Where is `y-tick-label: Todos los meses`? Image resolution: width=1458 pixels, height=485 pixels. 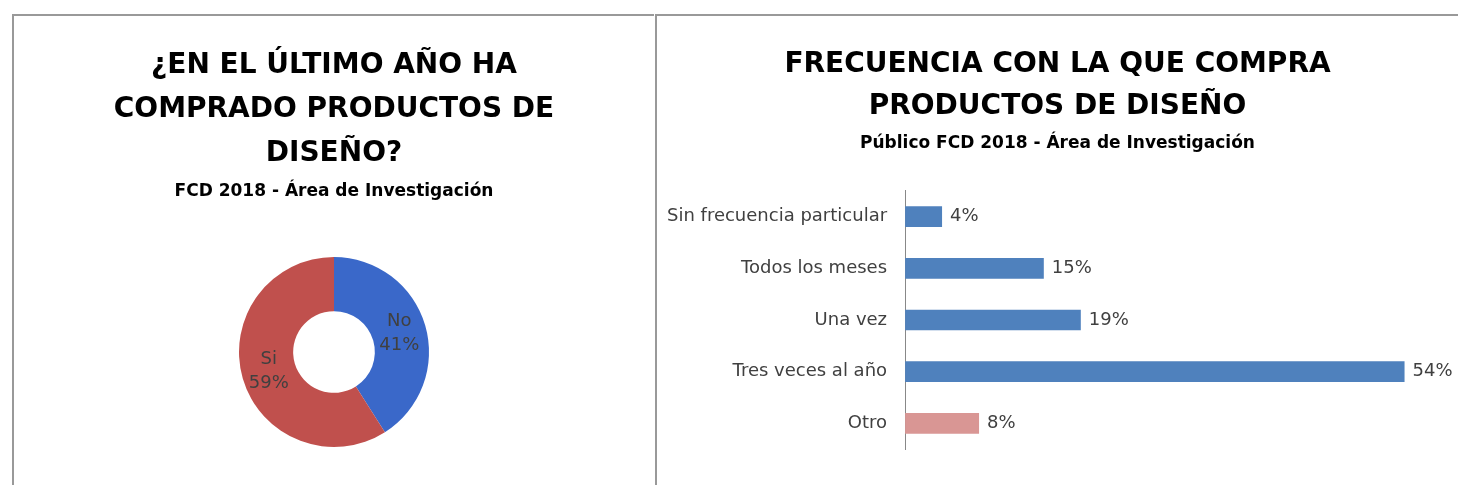
y-tick-label: Todos los meses is located at coordinates (814, 266).